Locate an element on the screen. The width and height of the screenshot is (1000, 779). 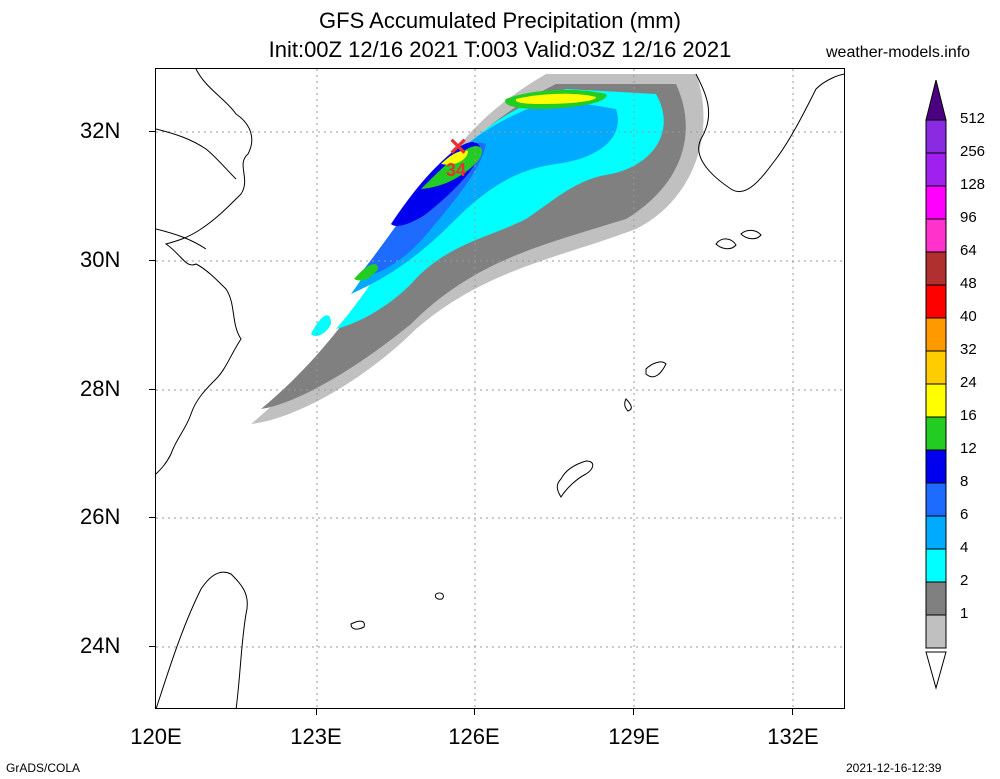
tick-lon-132e is located at coordinates (792, 712).